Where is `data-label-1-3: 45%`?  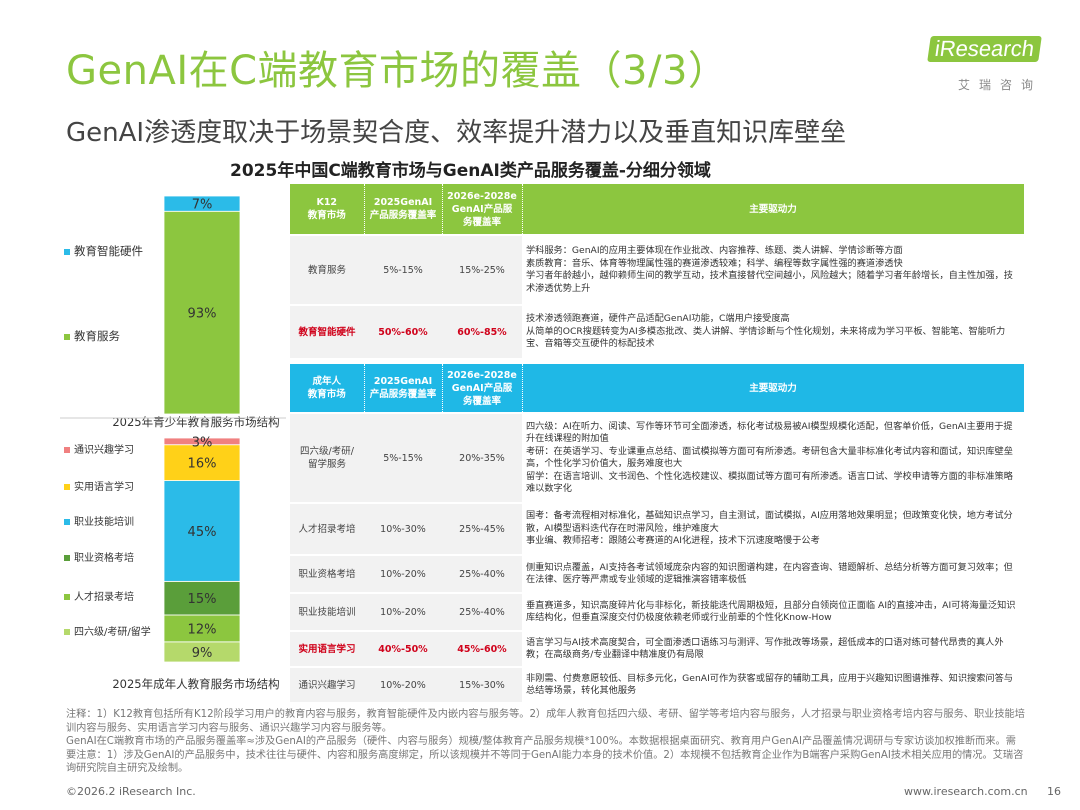
data-label-1-3: 45% is located at coordinates (202, 532).